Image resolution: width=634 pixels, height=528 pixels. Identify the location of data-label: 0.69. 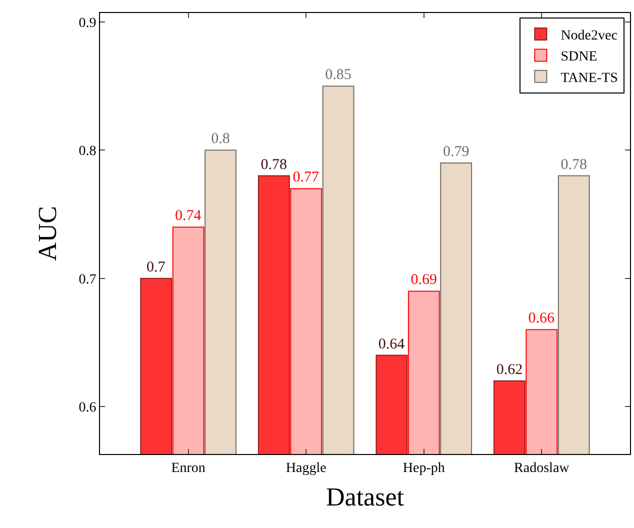
(424, 280).